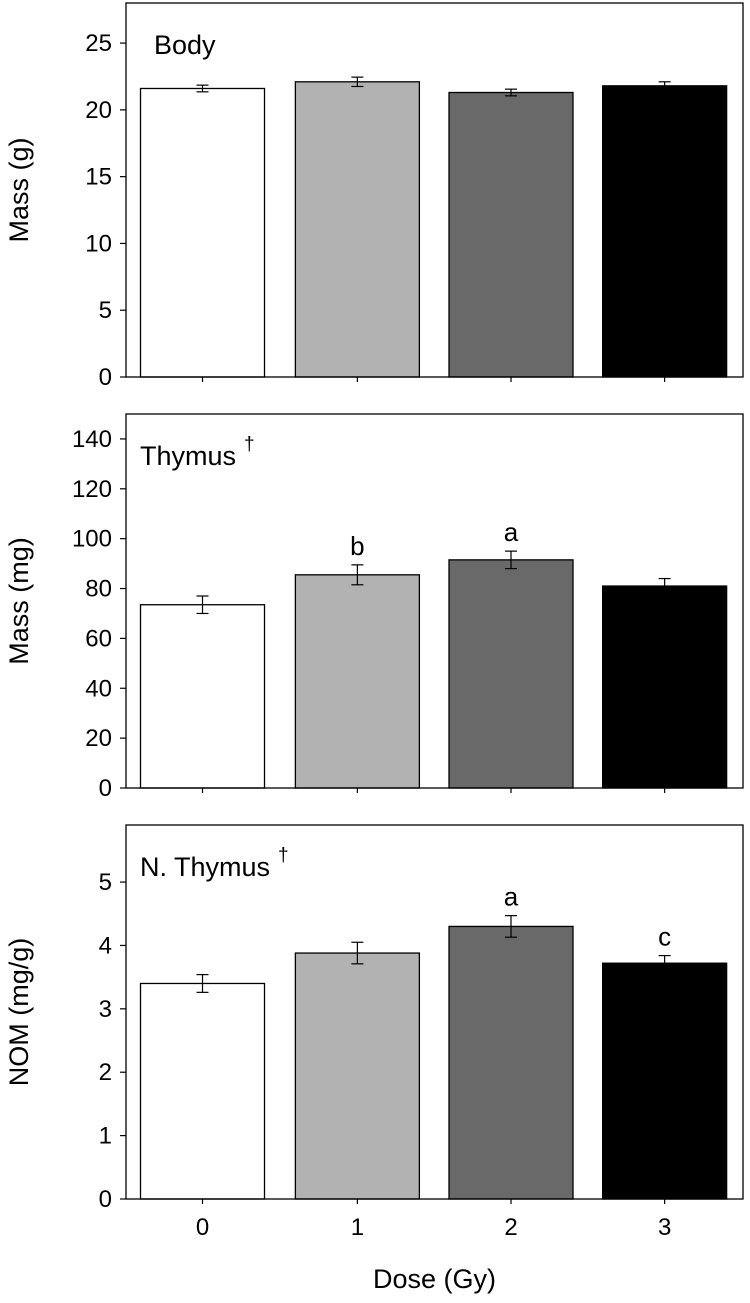 The height and width of the screenshot is (1303, 750). Describe the element at coordinates (98, 177) in the screenshot. I see `y-tick-label: 15` at that location.